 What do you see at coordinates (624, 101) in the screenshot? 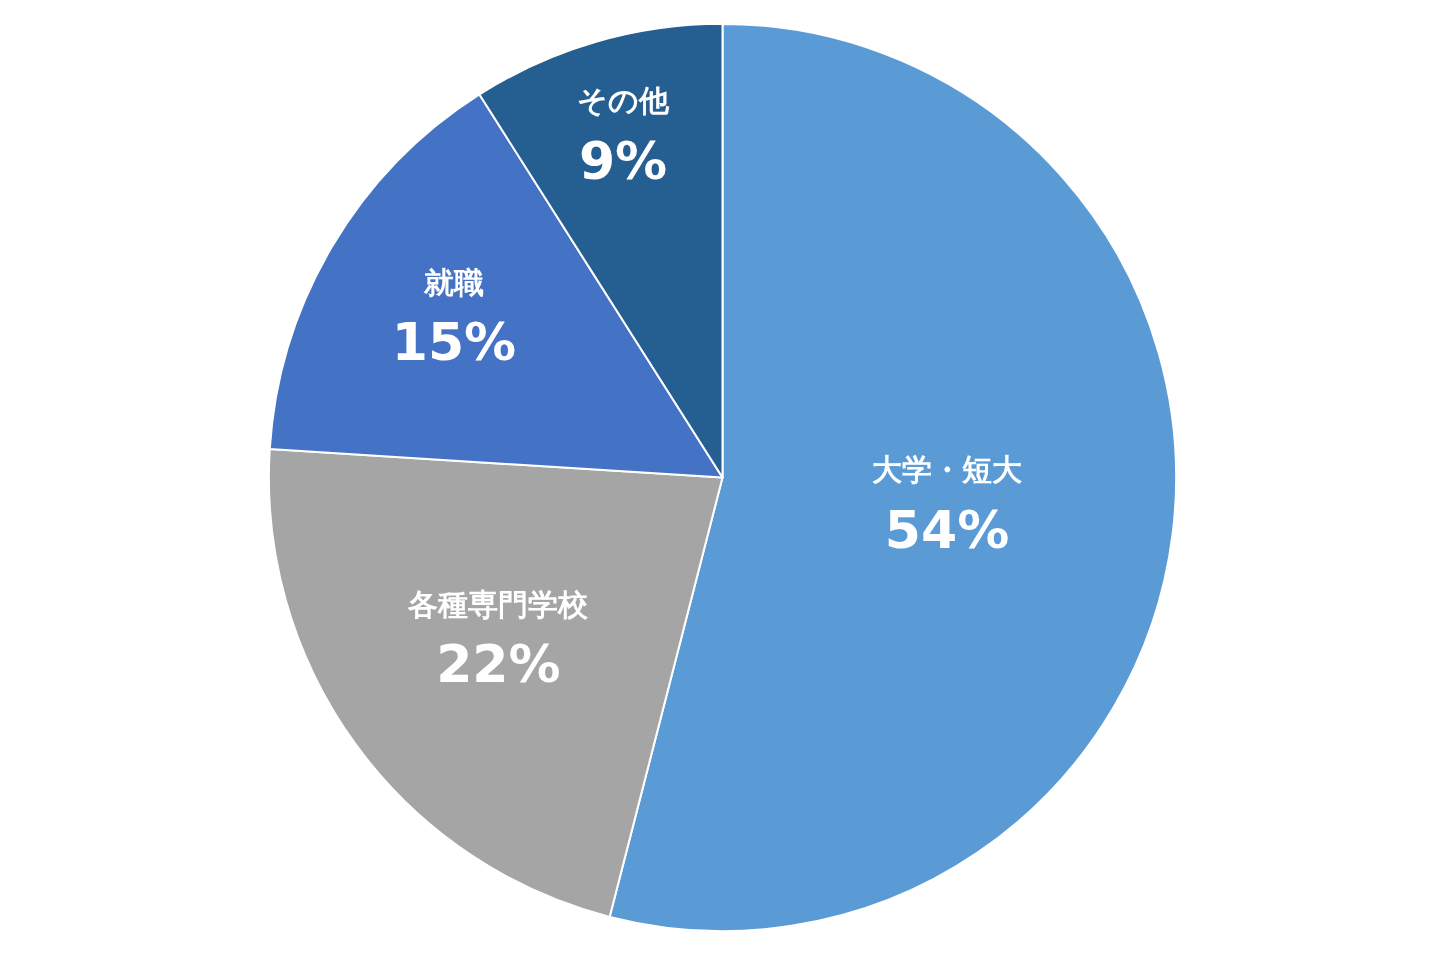
I see `slice-label: その他` at bounding box center [624, 101].